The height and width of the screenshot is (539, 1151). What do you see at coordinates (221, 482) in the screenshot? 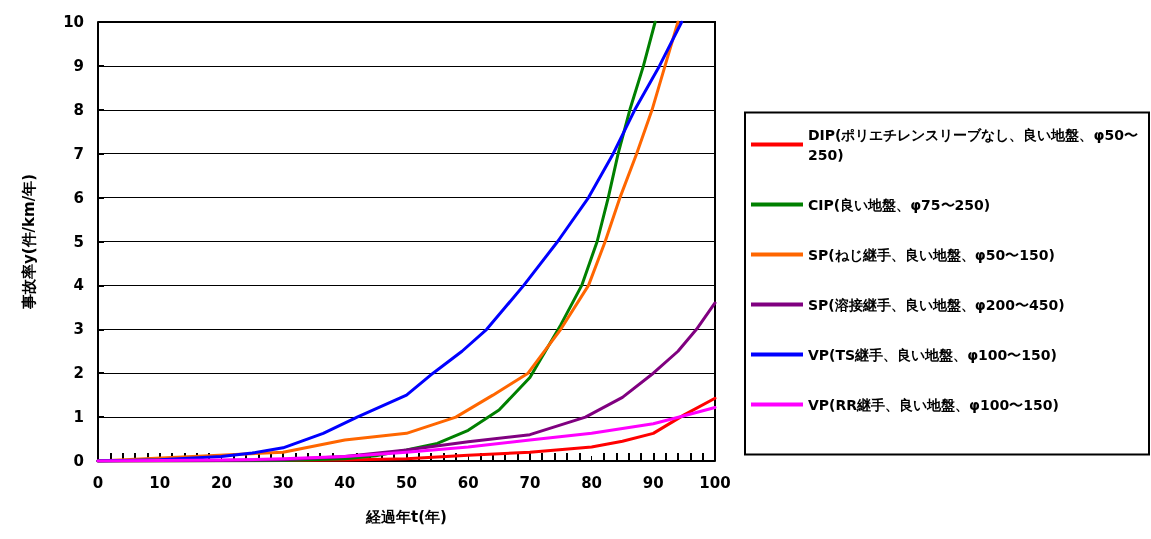
I see `x-tick-label: 20` at bounding box center [221, 482].